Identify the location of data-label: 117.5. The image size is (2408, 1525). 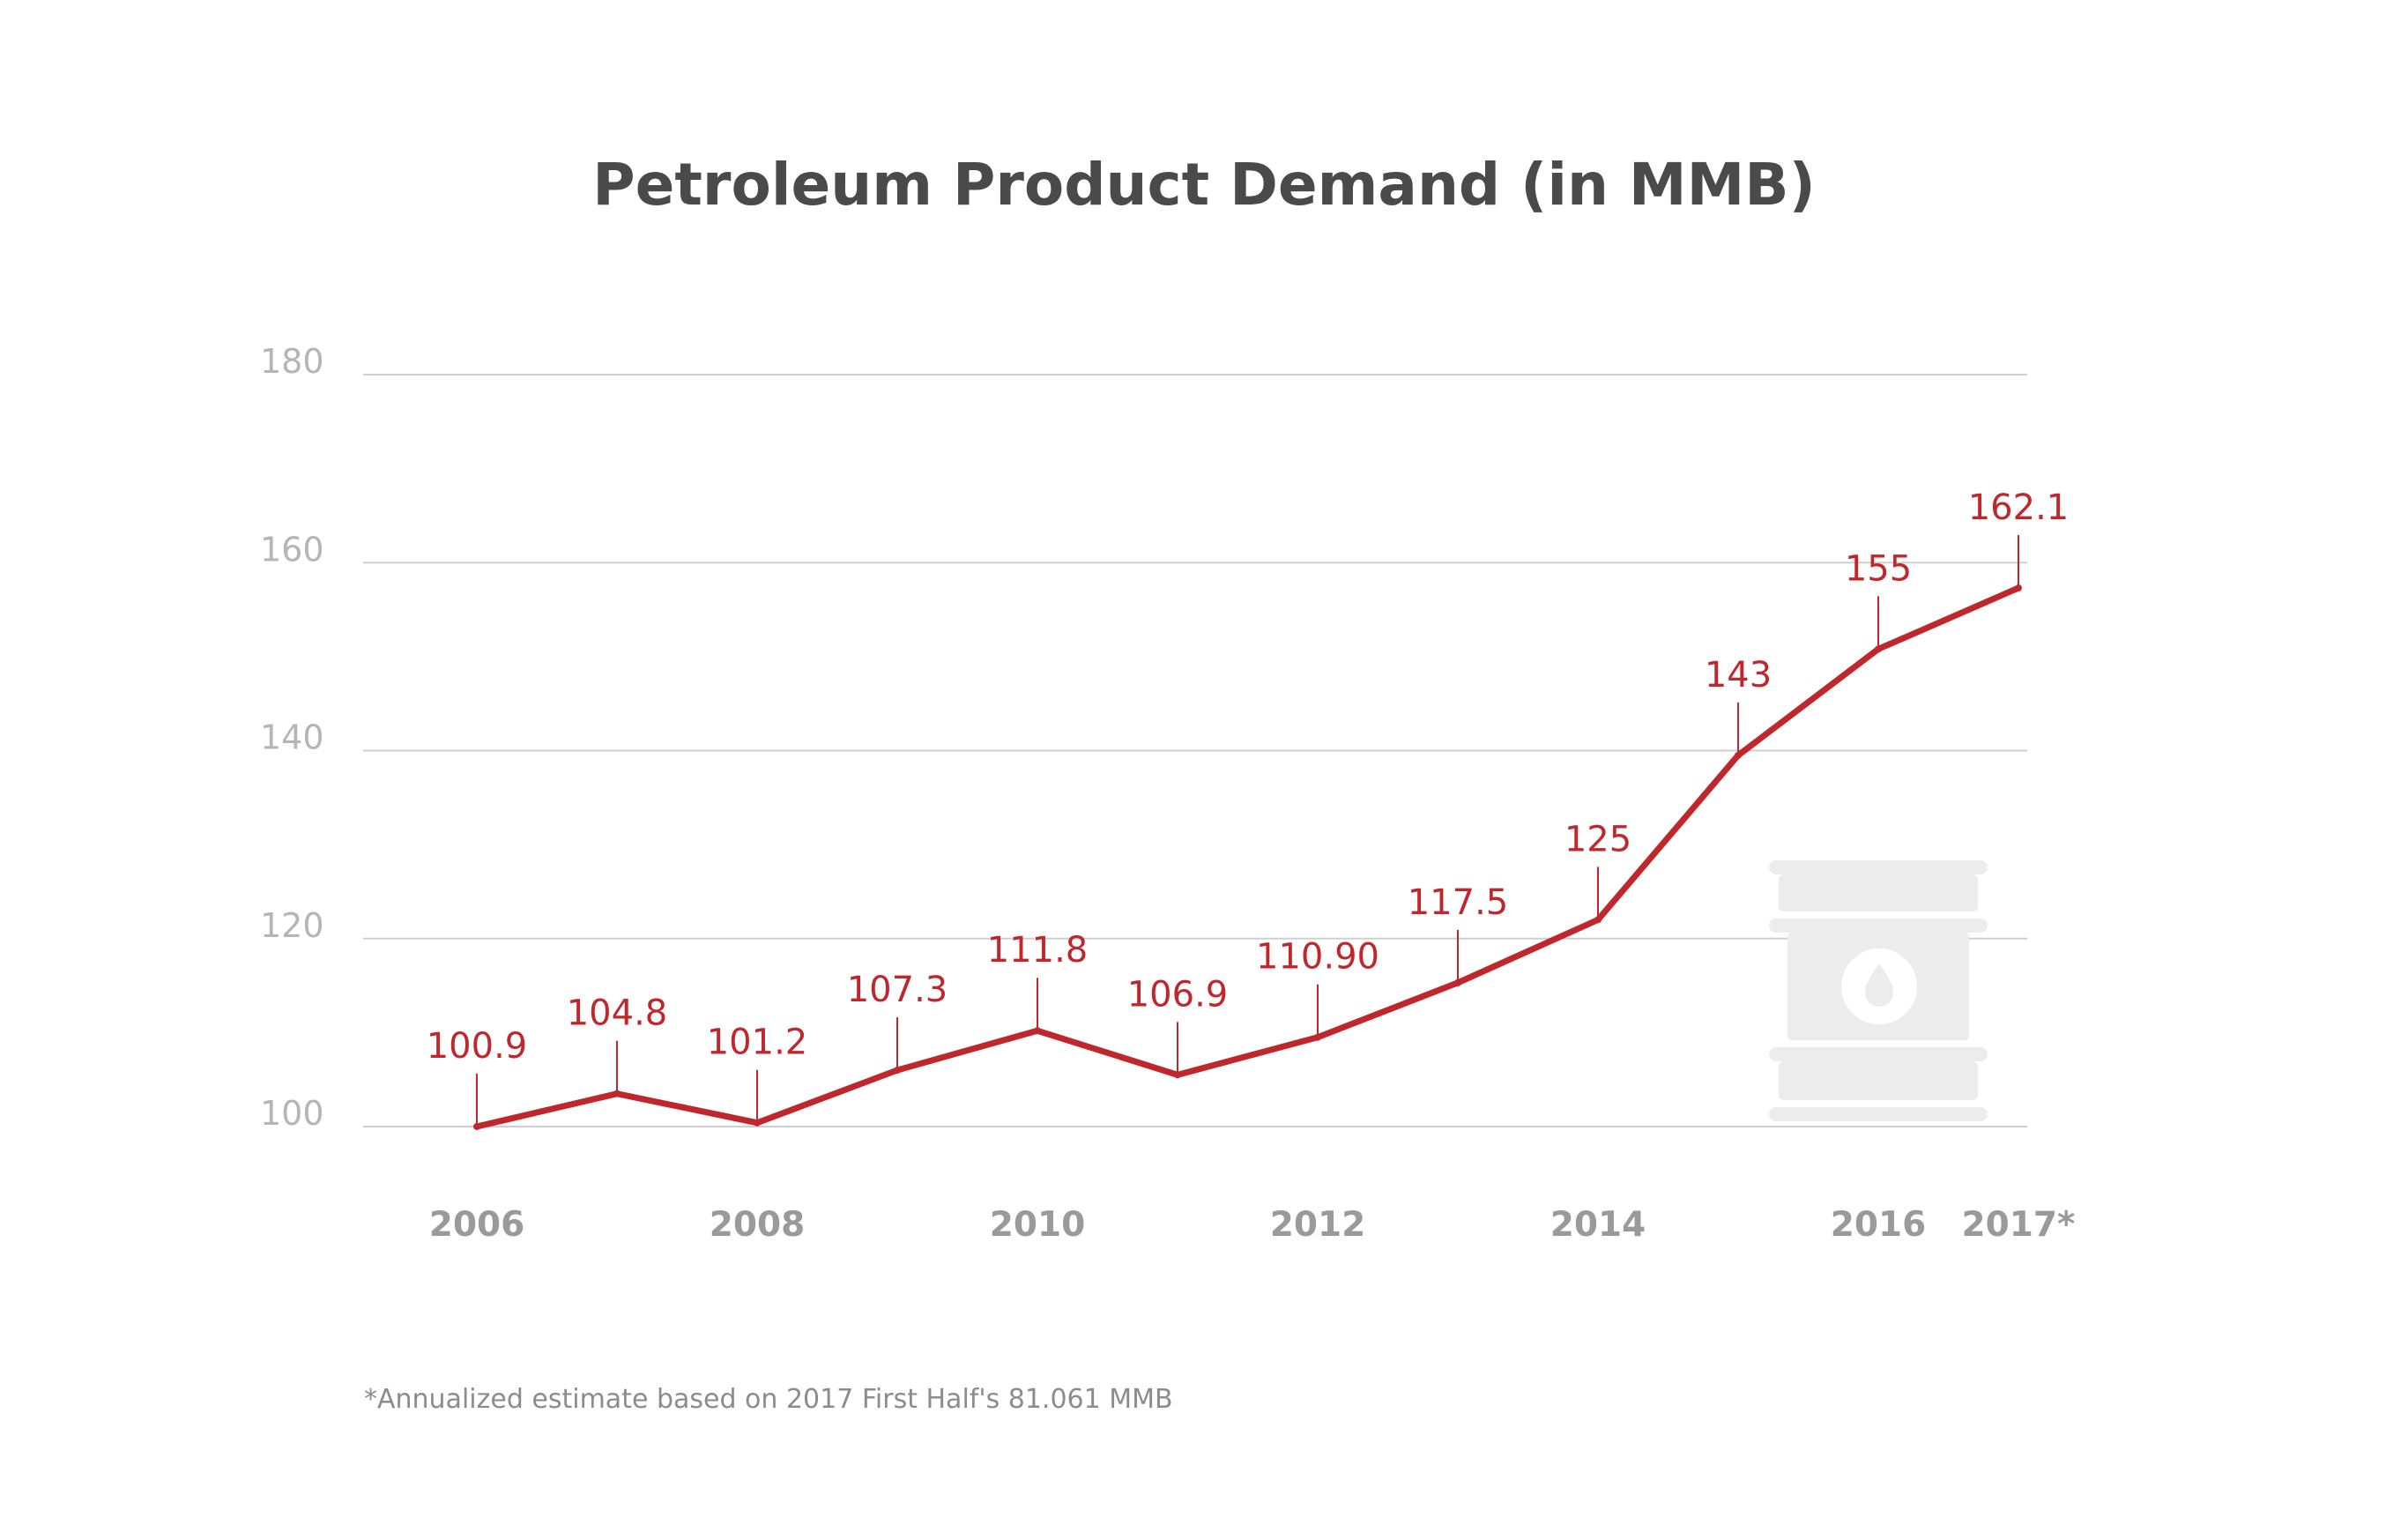
(1458, 903).